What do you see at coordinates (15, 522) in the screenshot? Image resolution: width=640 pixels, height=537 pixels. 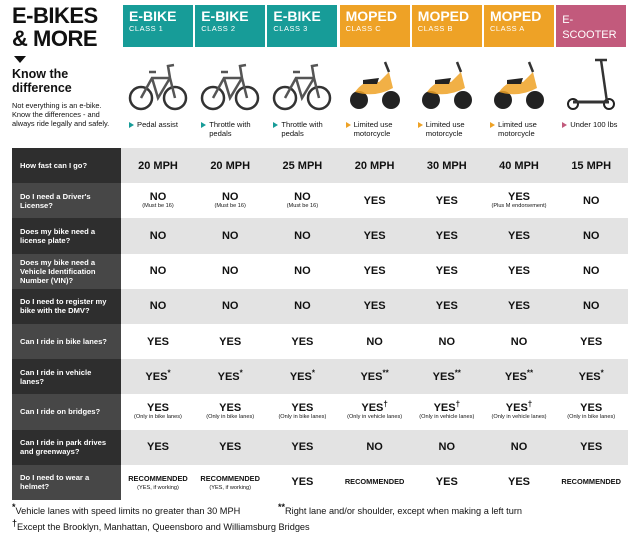 I see `footnote-symbol: †` at bounding box center [15, 522].